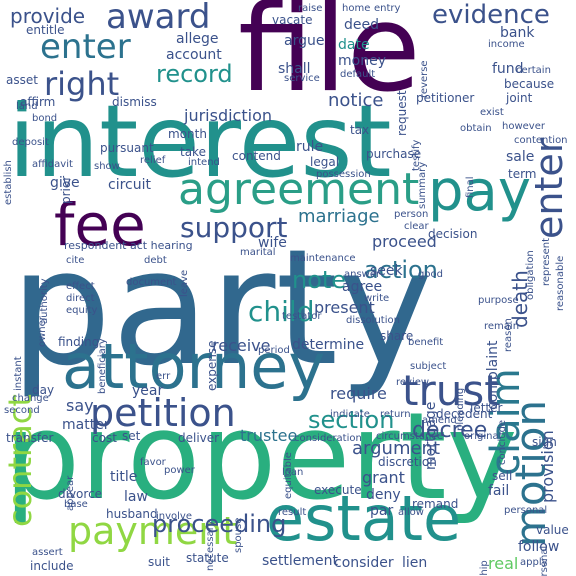 The image size is (576, 576). What do you see at coordinates (395, 414) in the screenshot?
I see `word-return: return` at bounding box center [395, 414].